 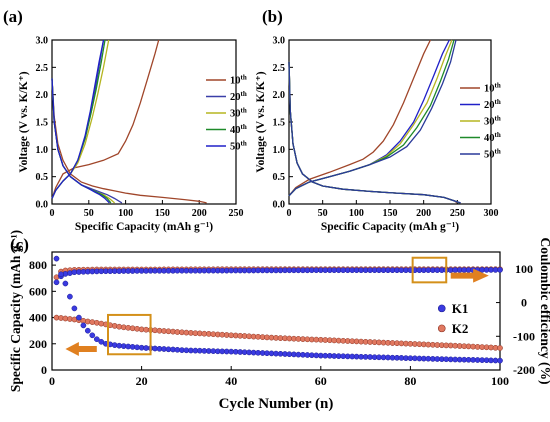 What do you see at coordinates (321, 381) in the screenshot?
I see `x-tick-label: 60` at bounding box center [321, 381].